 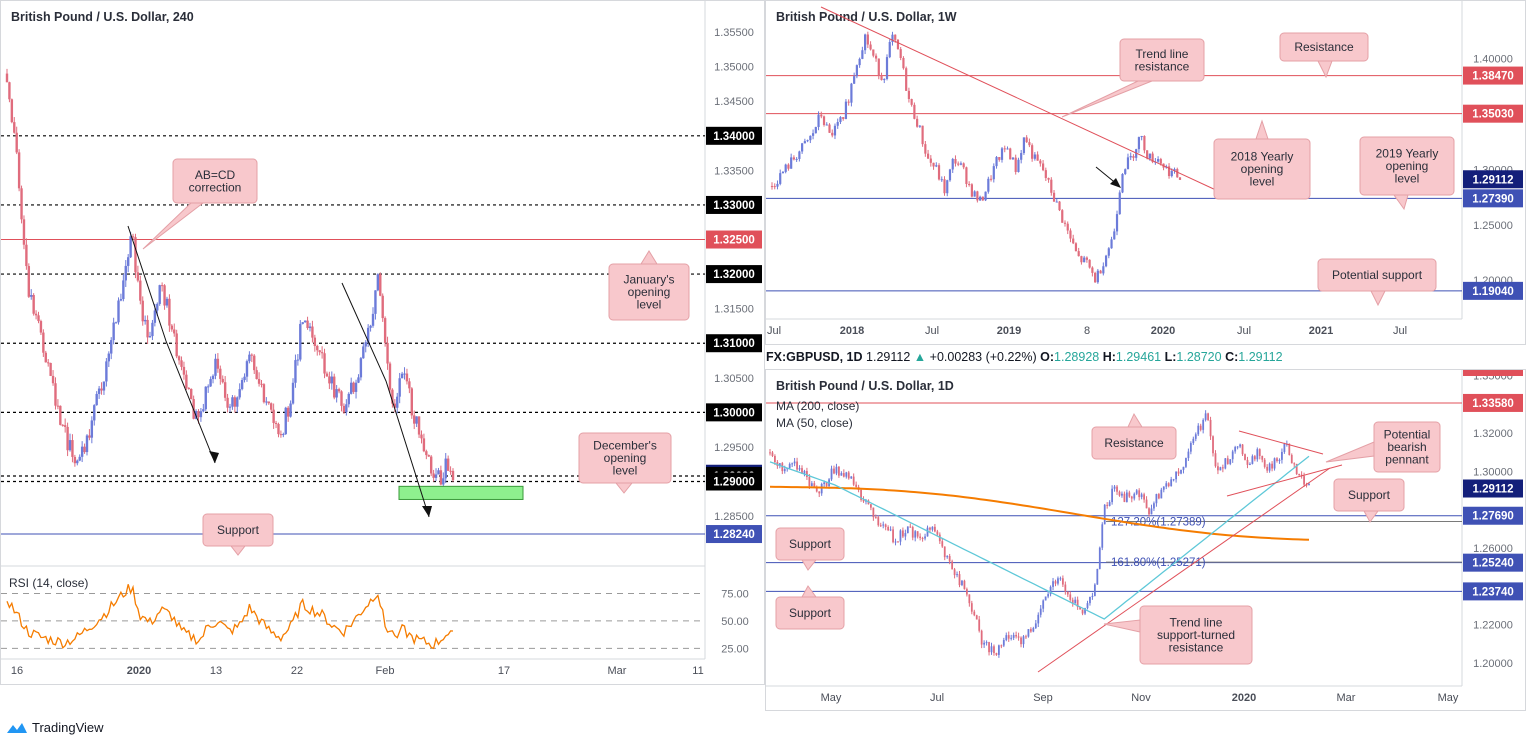 What do you see at coordinates (983, 357) in the screenshot?
I see `price-change: +0.00283 (+0.22%)` at bounding box center [983, 357].